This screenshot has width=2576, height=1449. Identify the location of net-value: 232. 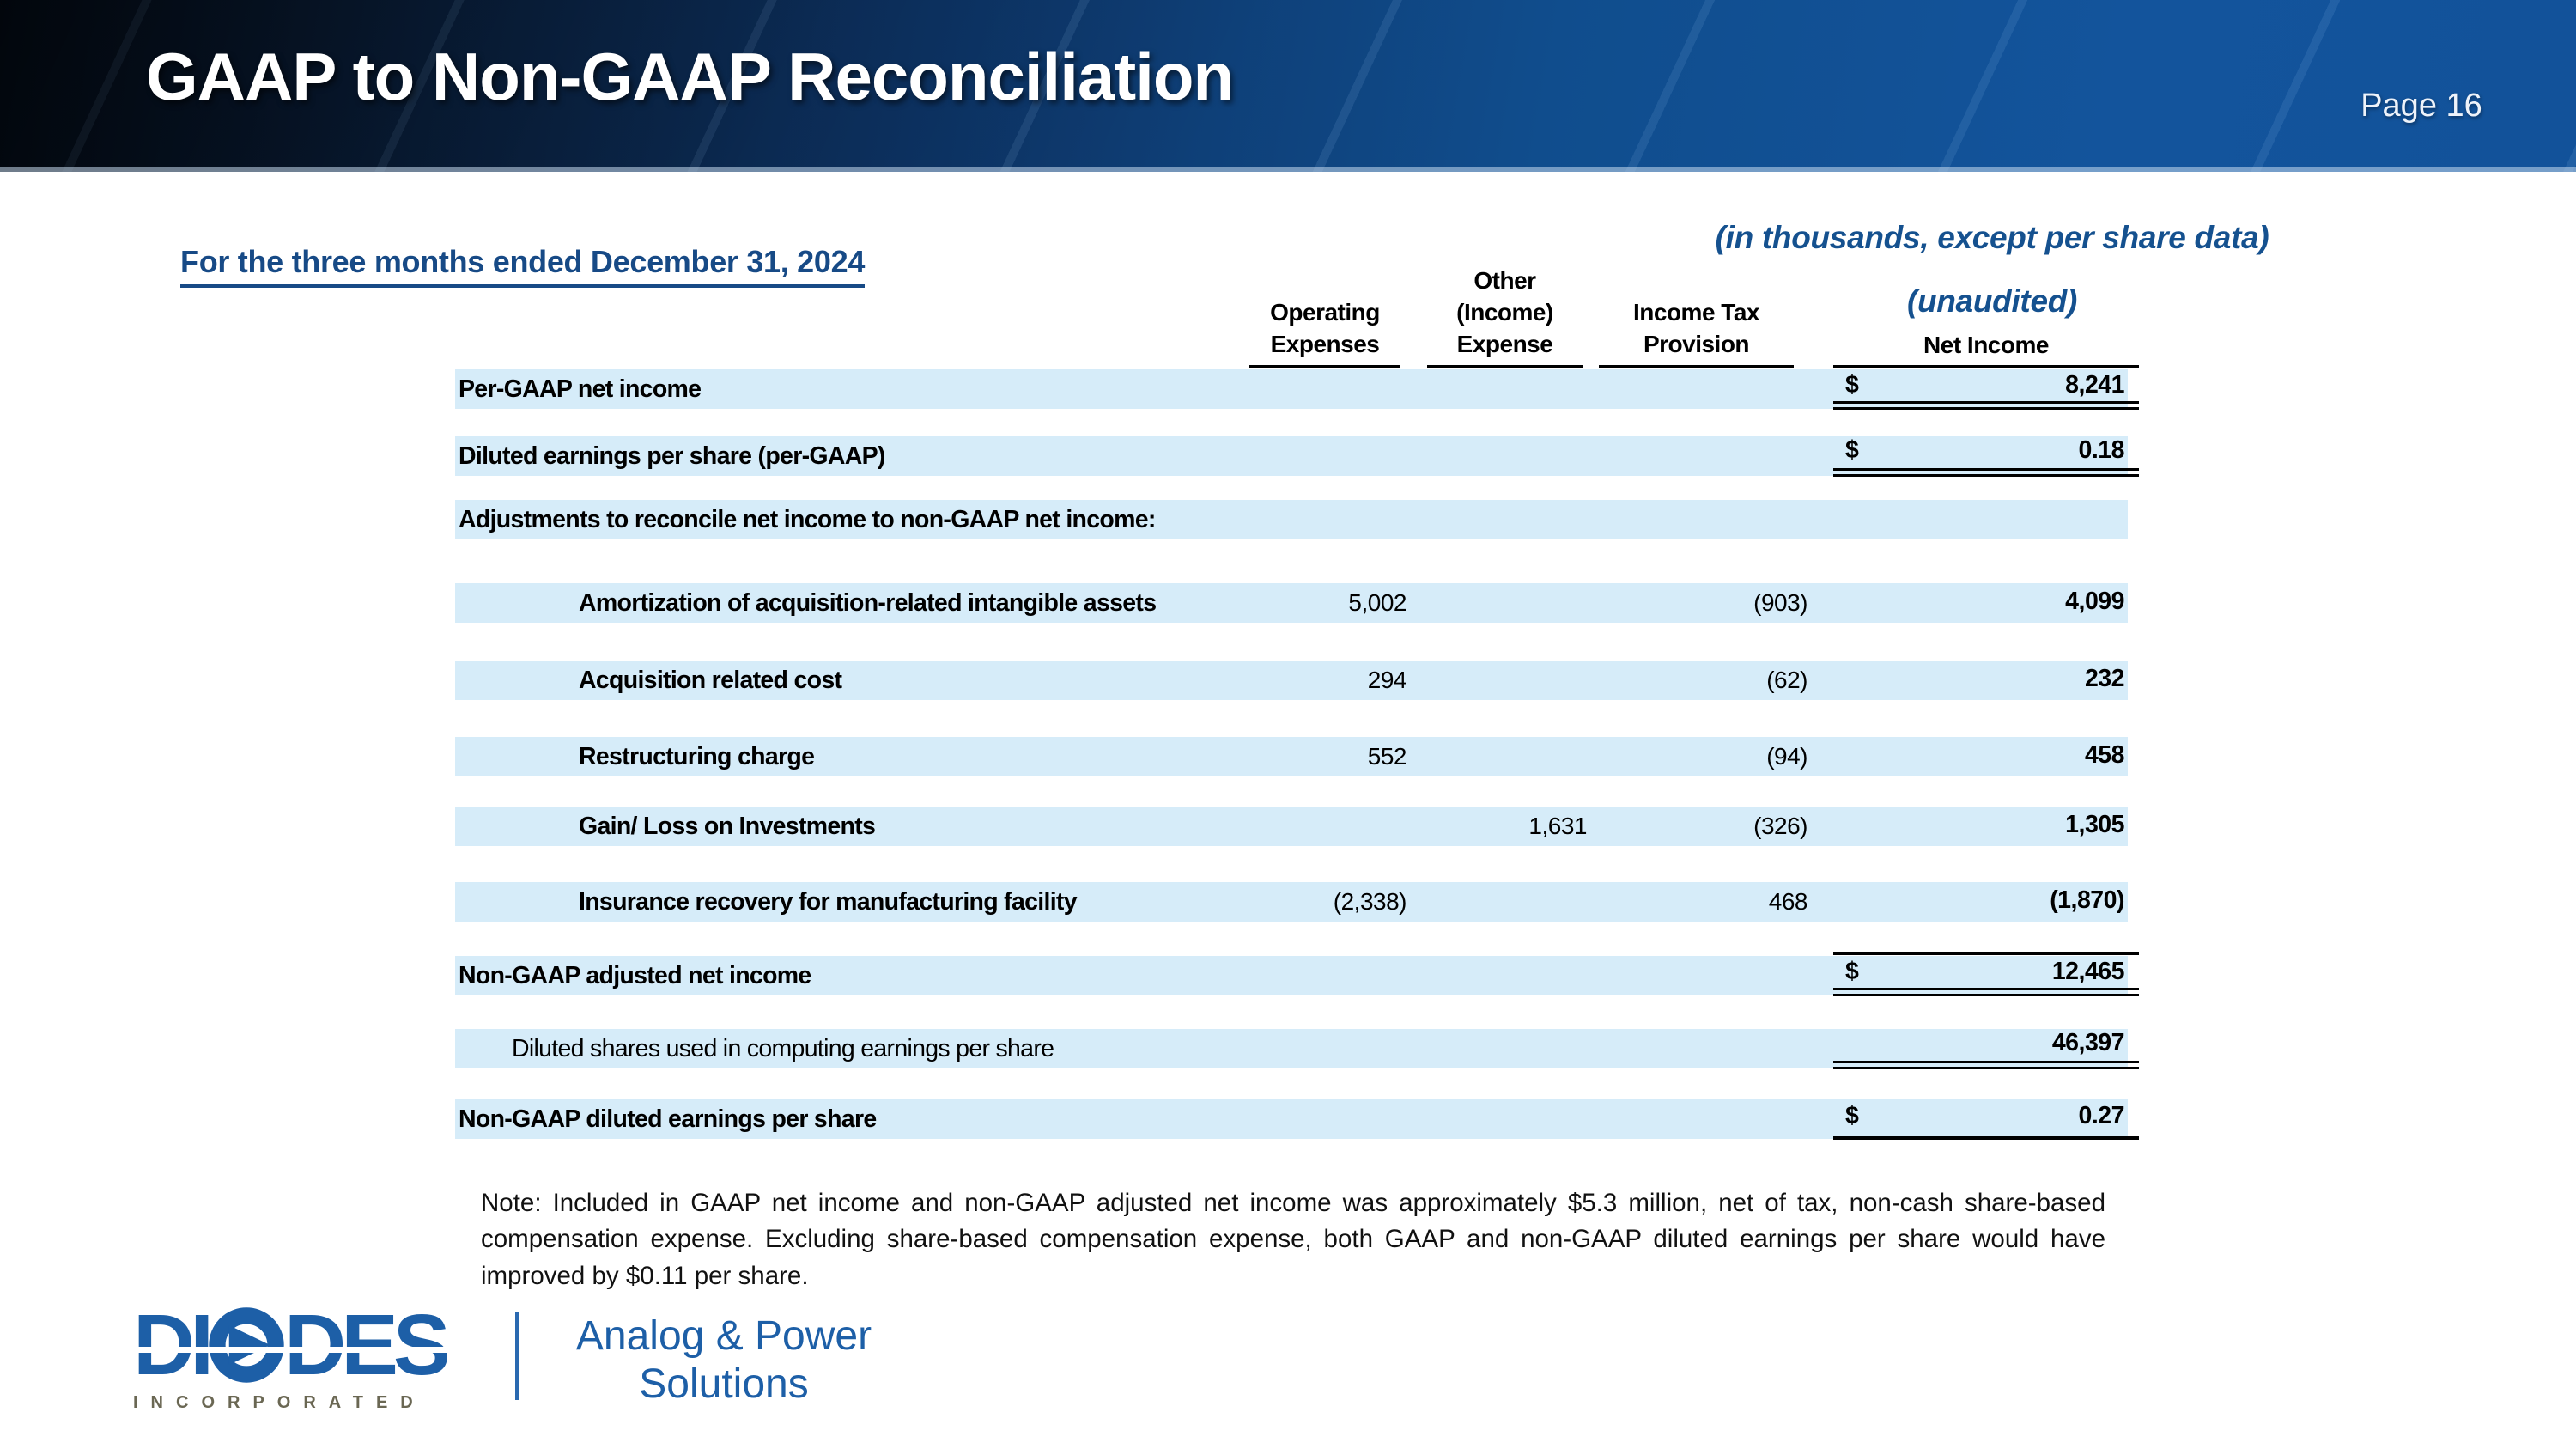
(2104, 678).